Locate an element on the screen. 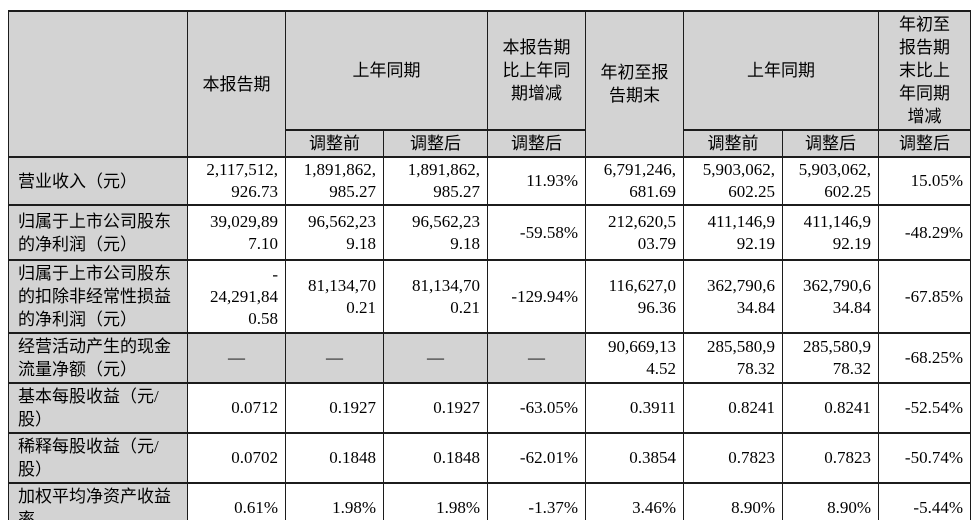 This screenshot has width=978, height=520. table-cell: -52.54% is located at coordinates (924, 408).